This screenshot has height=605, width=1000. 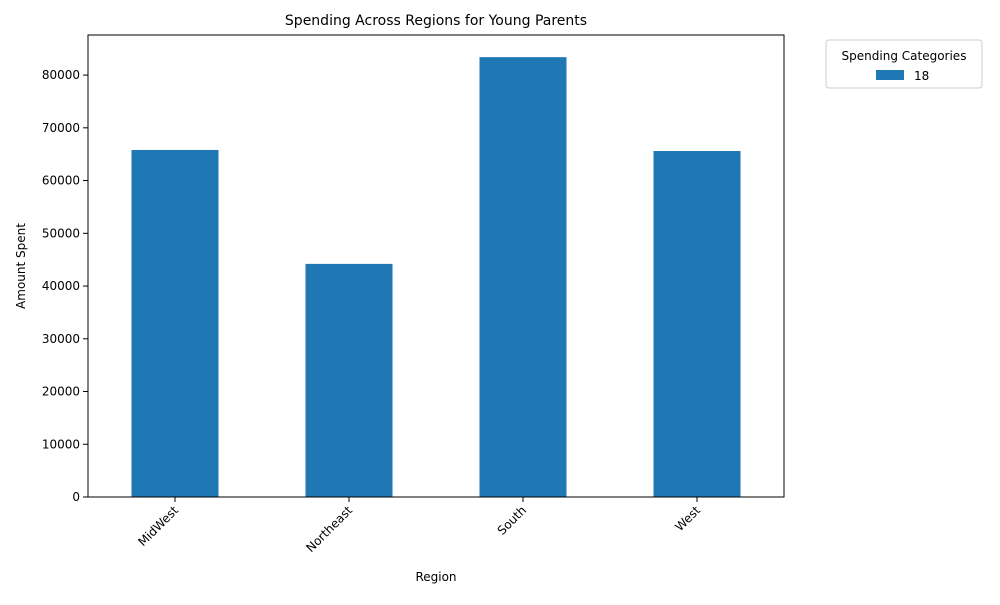 I want to click on legend-title: Spending Categories, so click(x=904, y=56).